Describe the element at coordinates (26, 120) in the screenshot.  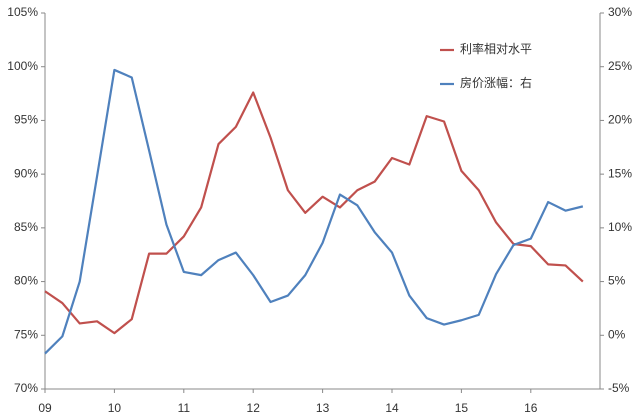
I see `y-tick-label: 95%` at that location.